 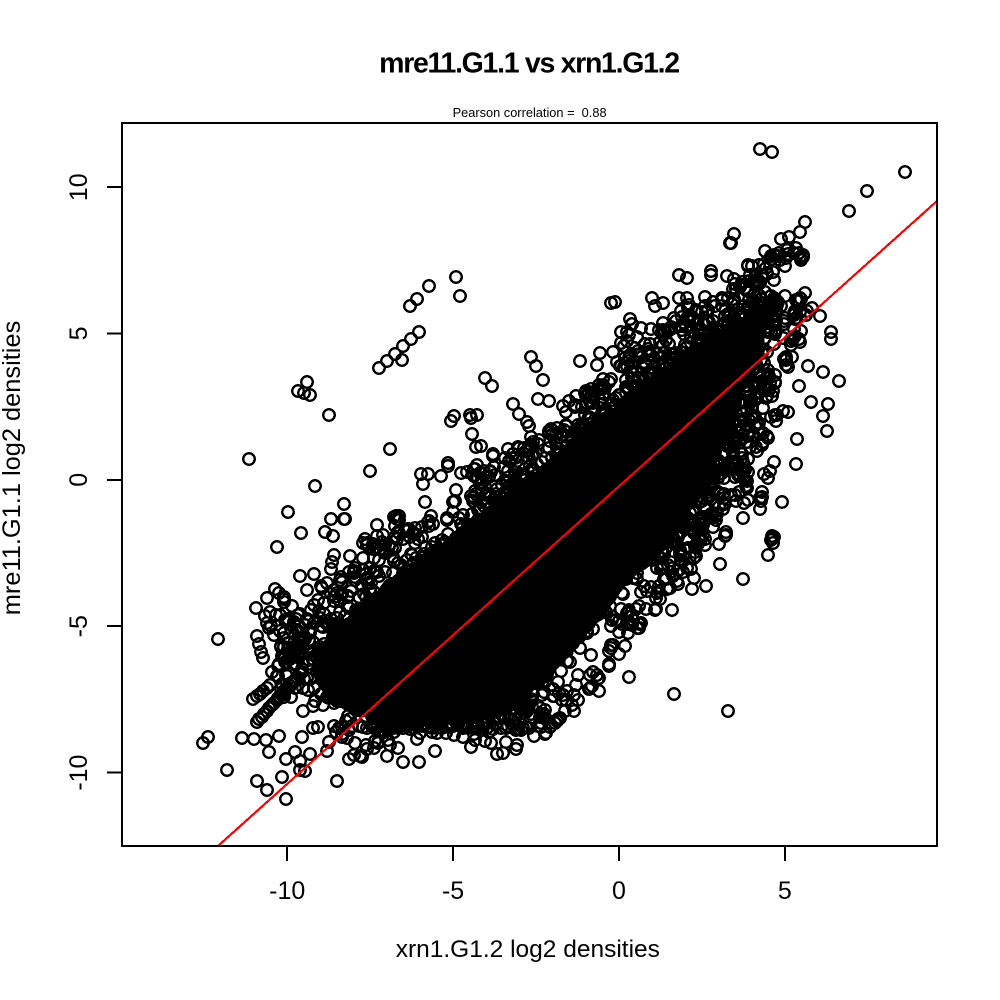 I want to click on svg-text: Pearson correlation = 0.88, so click(x=530, y=112).